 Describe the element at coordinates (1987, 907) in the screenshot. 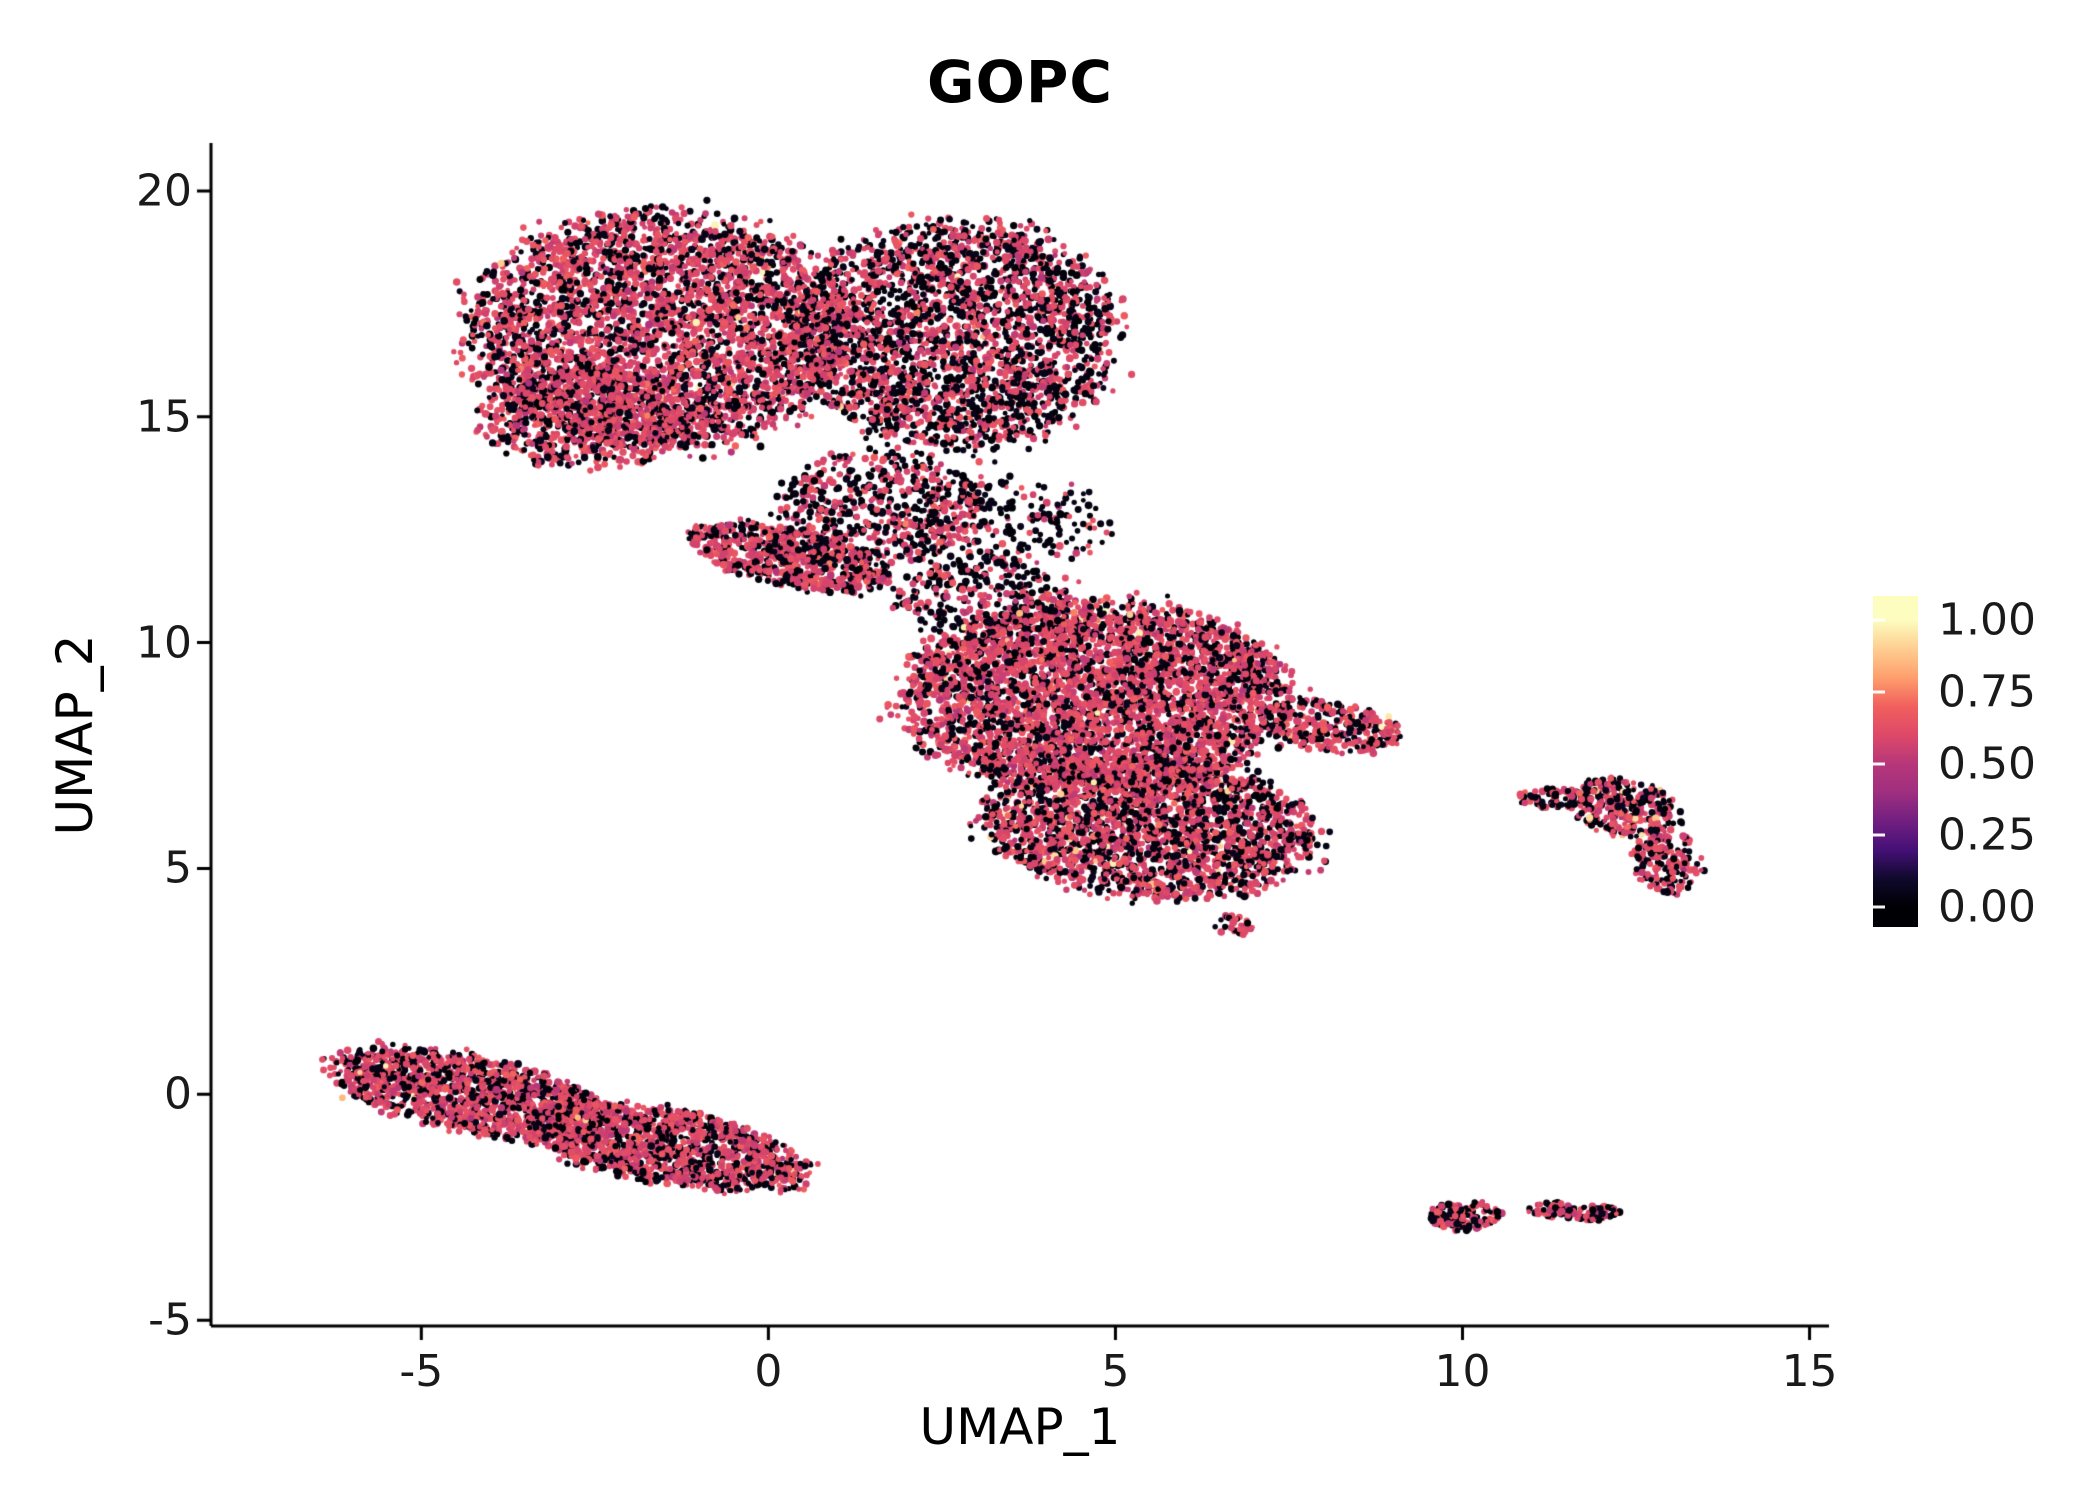

I see `colorbar-tick-label: 0.00` at that location.